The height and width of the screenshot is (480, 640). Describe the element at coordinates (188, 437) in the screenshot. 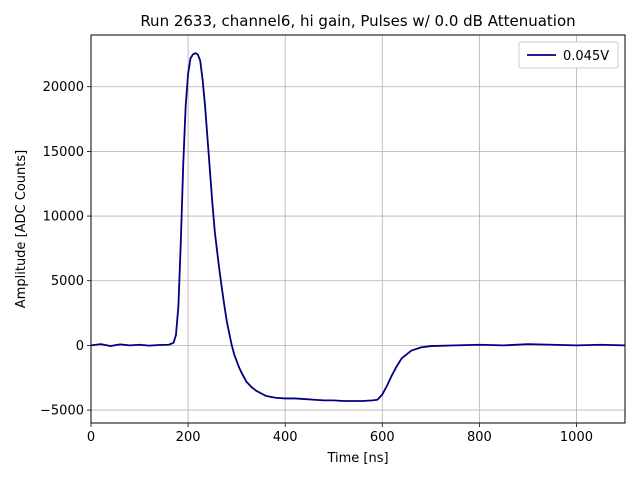

I see `x-tick-label: 200` at that location.